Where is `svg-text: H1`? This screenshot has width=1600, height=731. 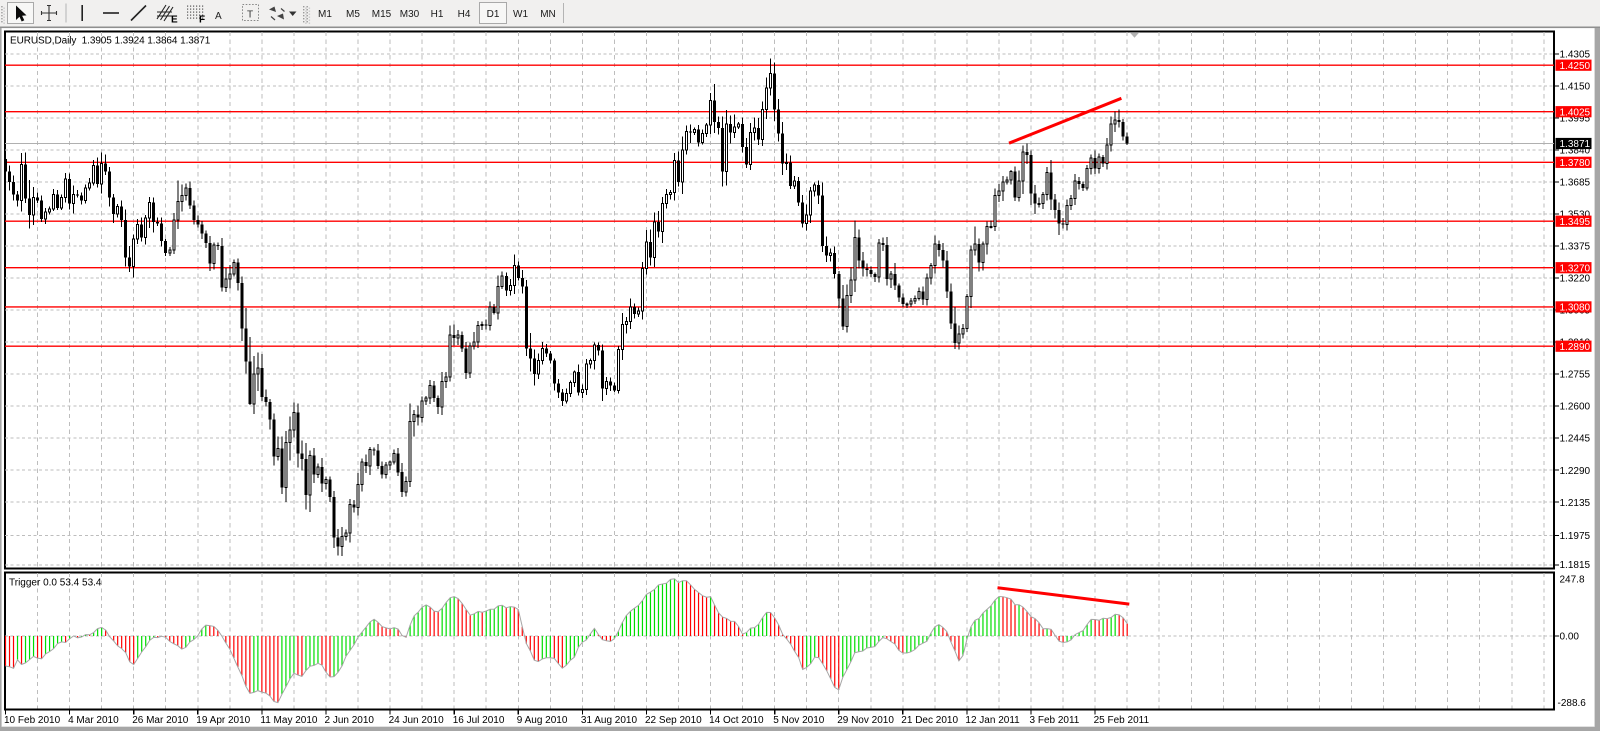 svg-text: H1 is located at coordinates (437, 14).